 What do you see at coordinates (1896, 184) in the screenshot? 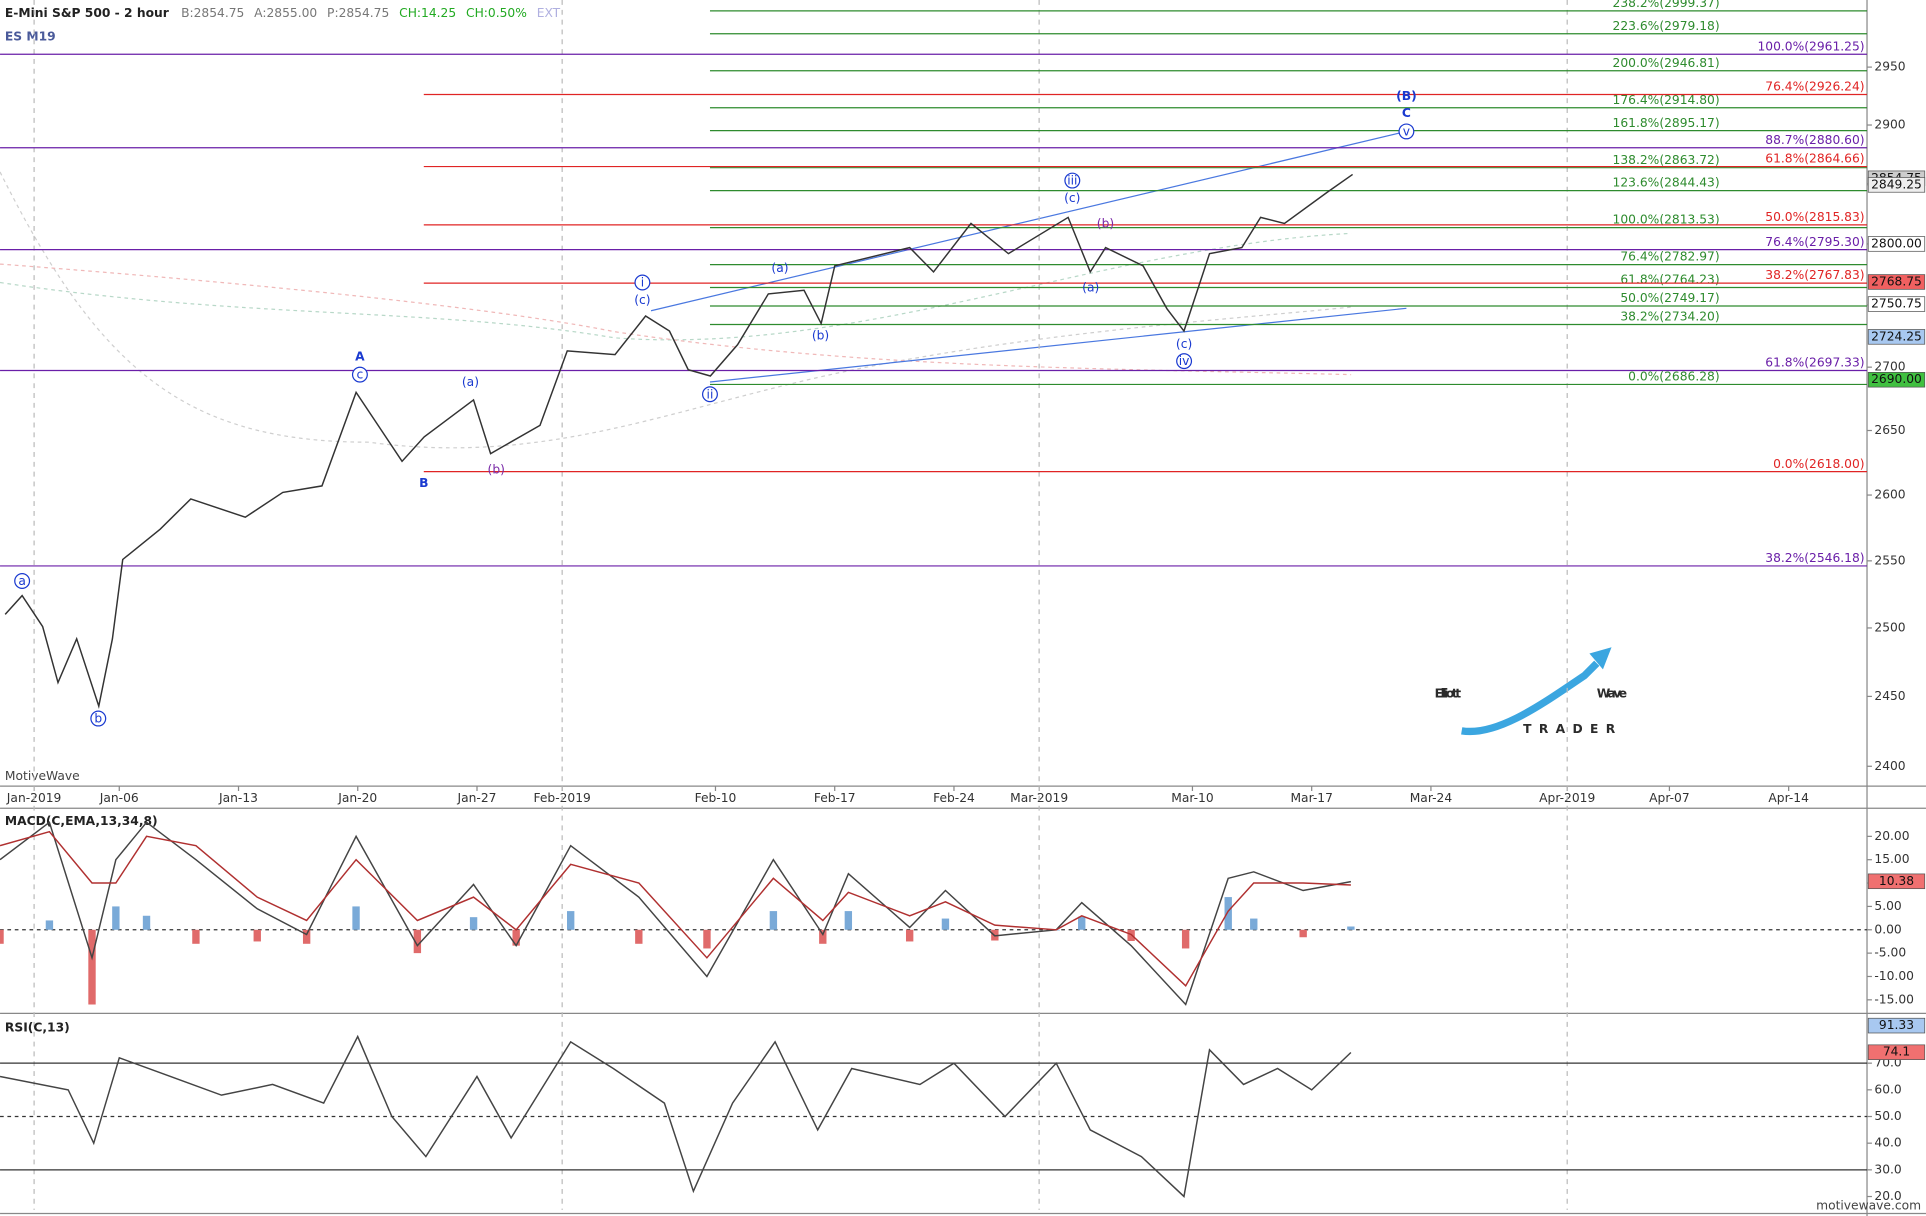
I see `price-tag-label: 2849.25` at bounding box center [1896, 184].